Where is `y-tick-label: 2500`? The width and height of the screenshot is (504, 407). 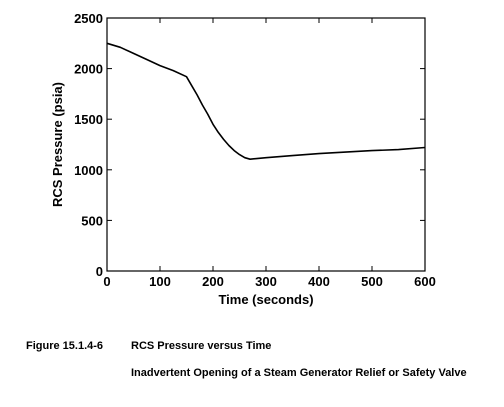 y-tick-label: 2500 is located at coordinates (88, 18).